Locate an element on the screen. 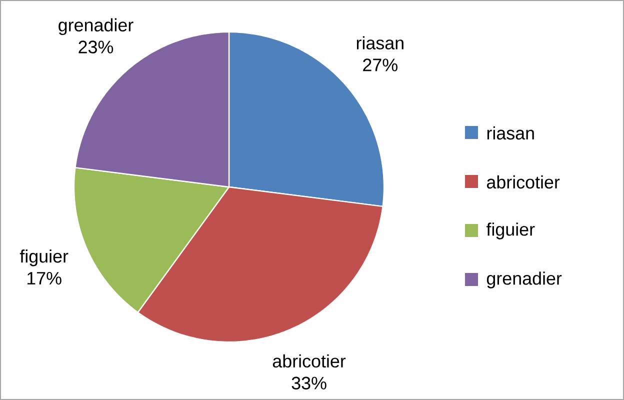  slice-label: abricotier is located at coordinates (309, 361).